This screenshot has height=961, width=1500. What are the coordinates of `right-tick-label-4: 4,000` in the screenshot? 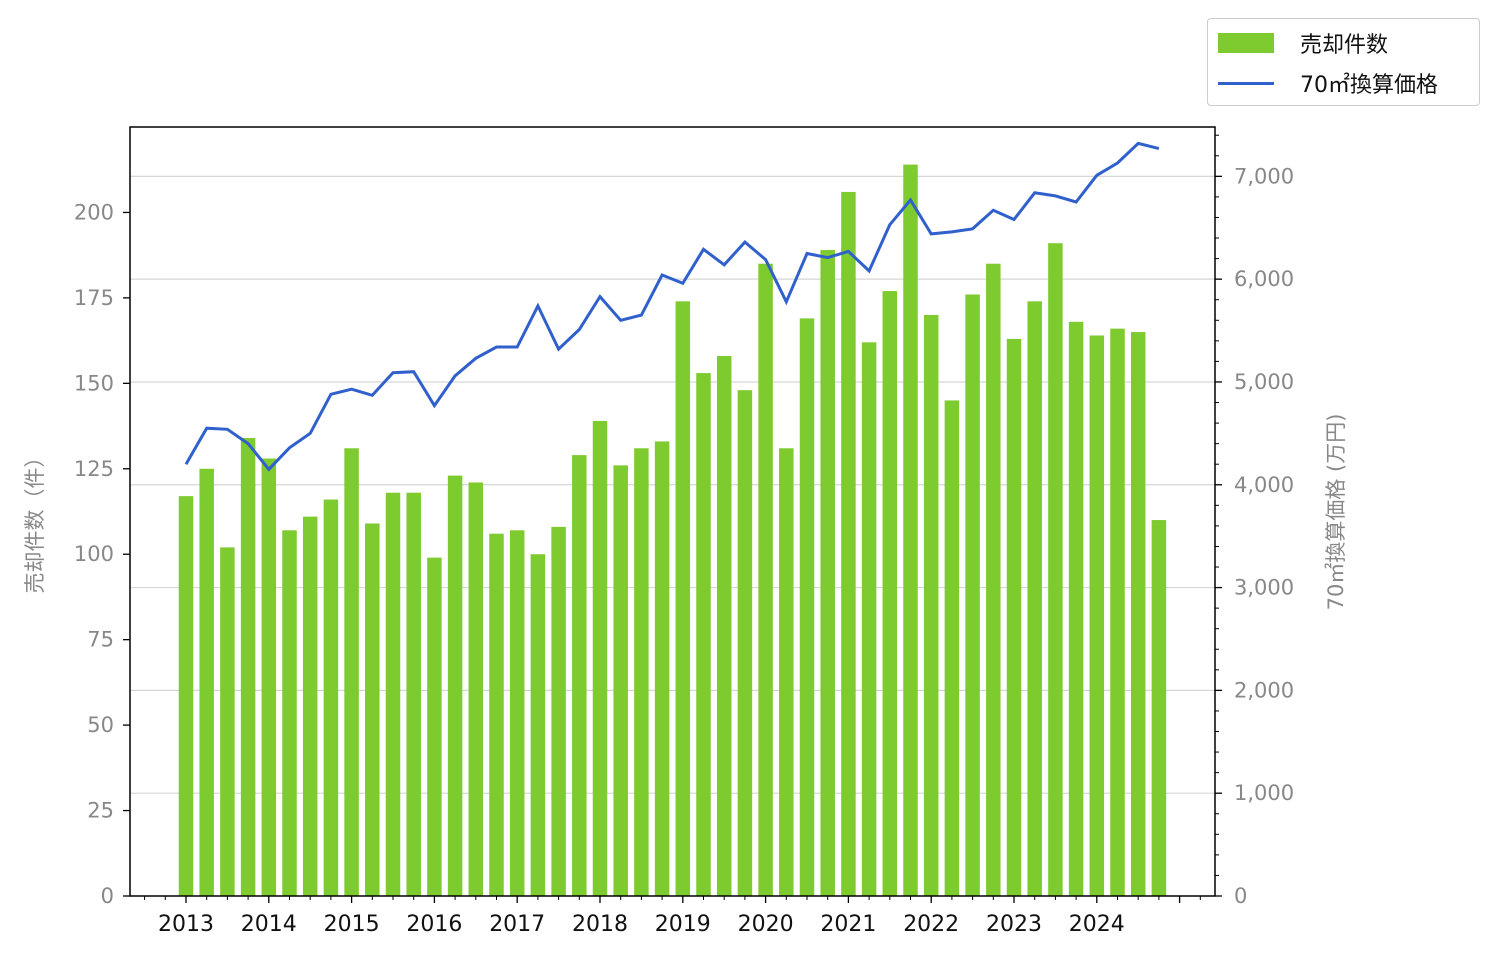 It's located at (1264, 485).